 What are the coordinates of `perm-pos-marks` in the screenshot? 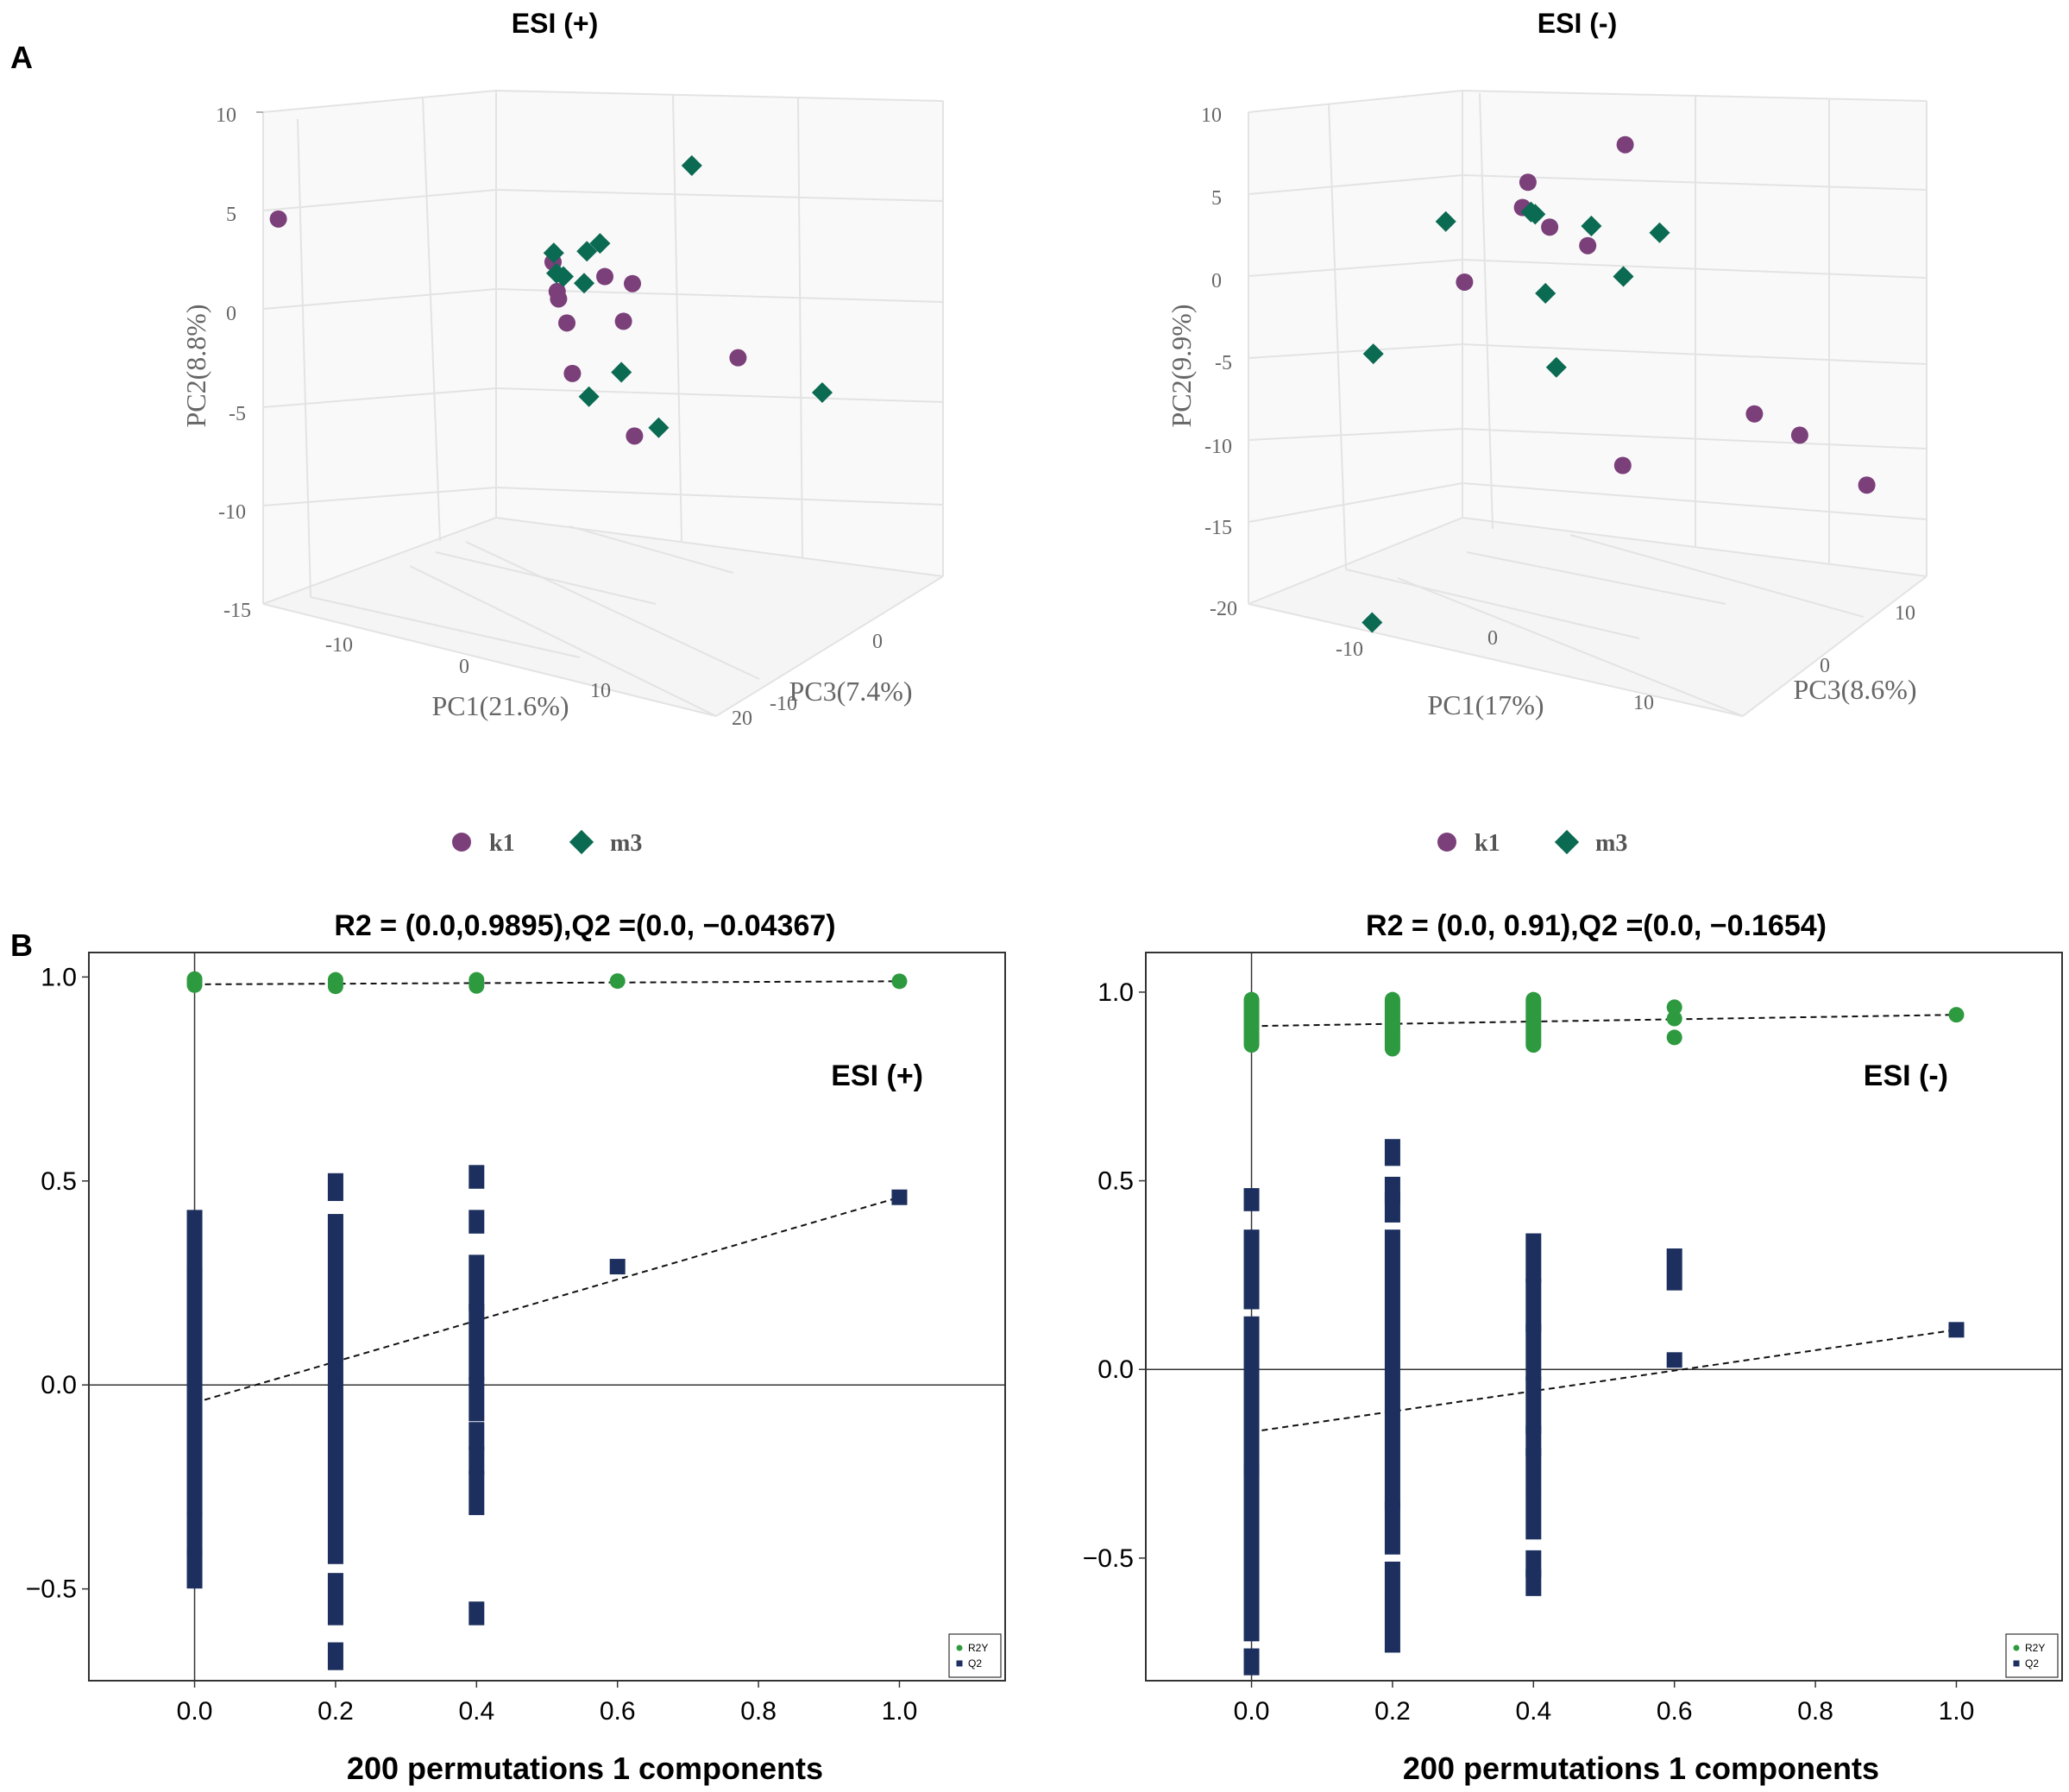 It's located at (547, 1320).